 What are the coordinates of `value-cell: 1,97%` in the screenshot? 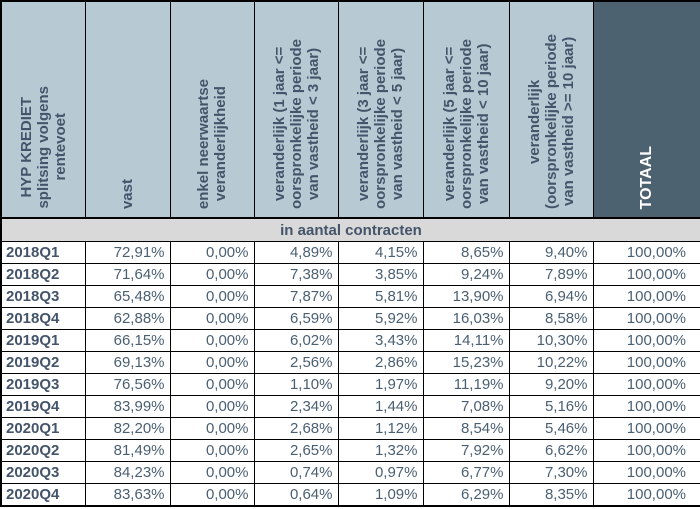 It's located at (380, 384).